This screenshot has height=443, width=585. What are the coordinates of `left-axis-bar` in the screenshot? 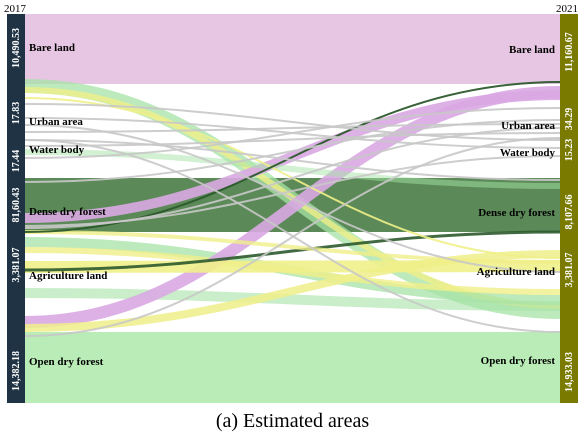 It's located at (16, 208).